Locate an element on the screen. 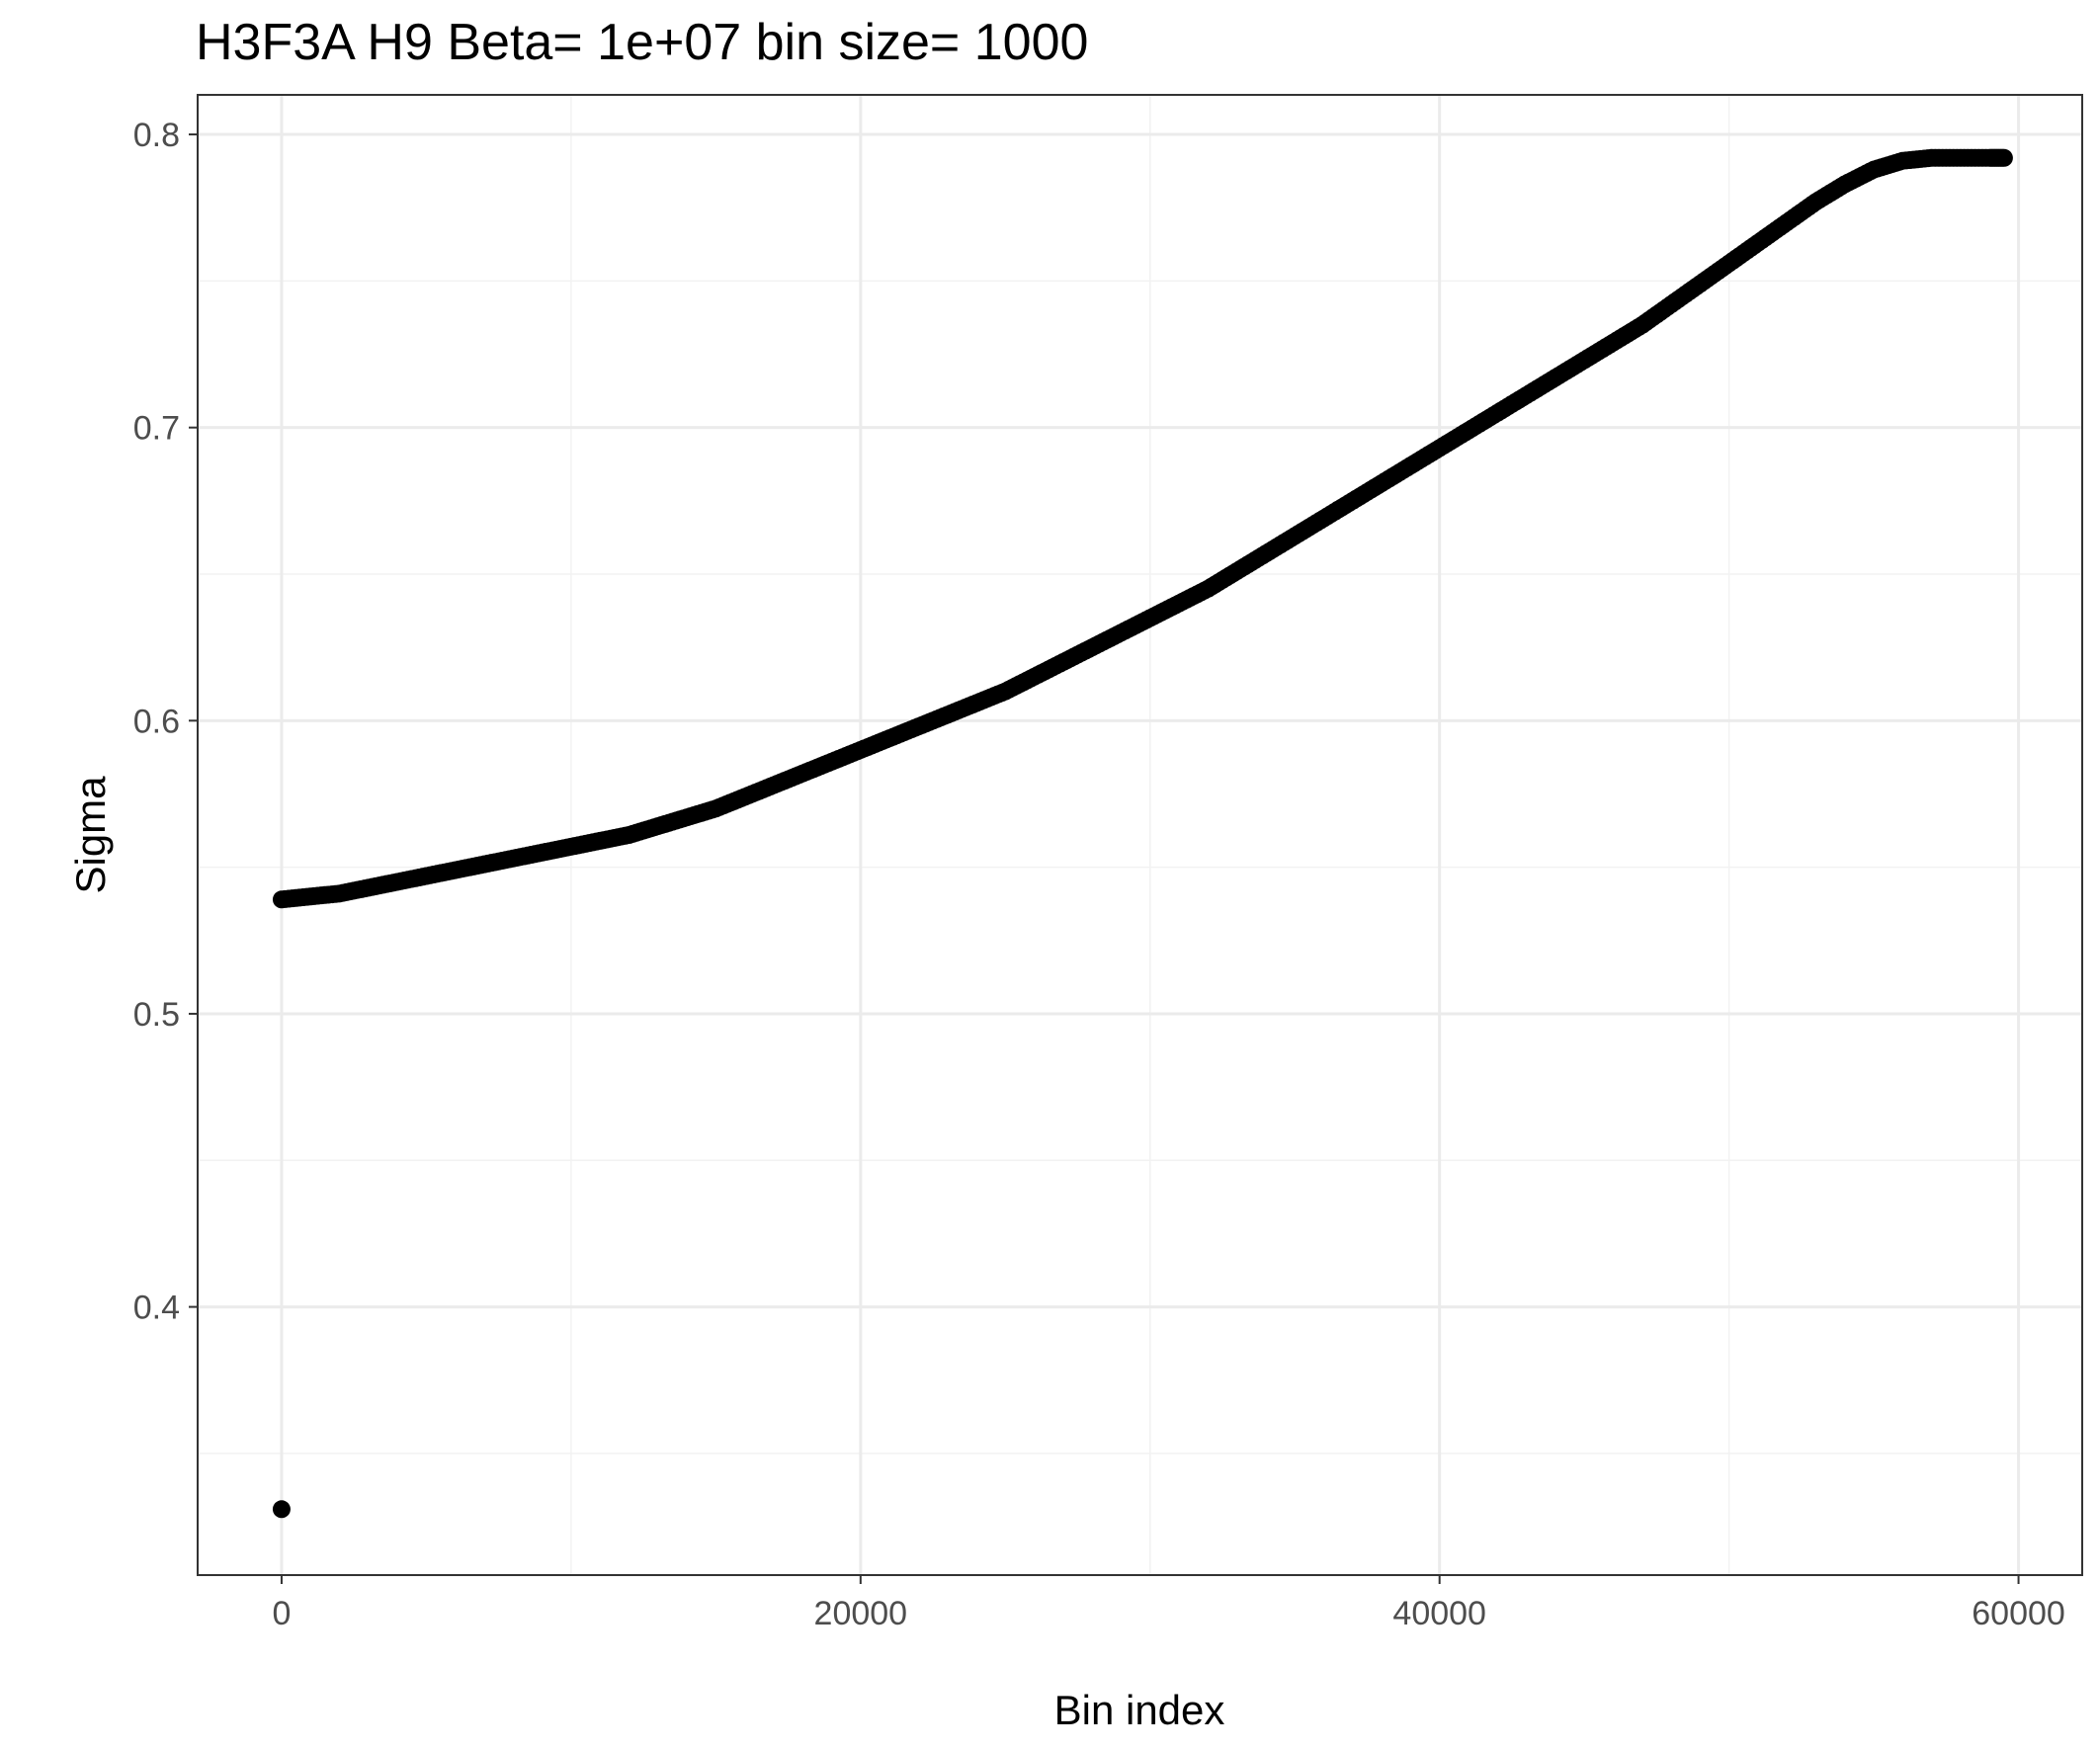  y-tick-label: 0.5 is located at coordinates (156, 1015).